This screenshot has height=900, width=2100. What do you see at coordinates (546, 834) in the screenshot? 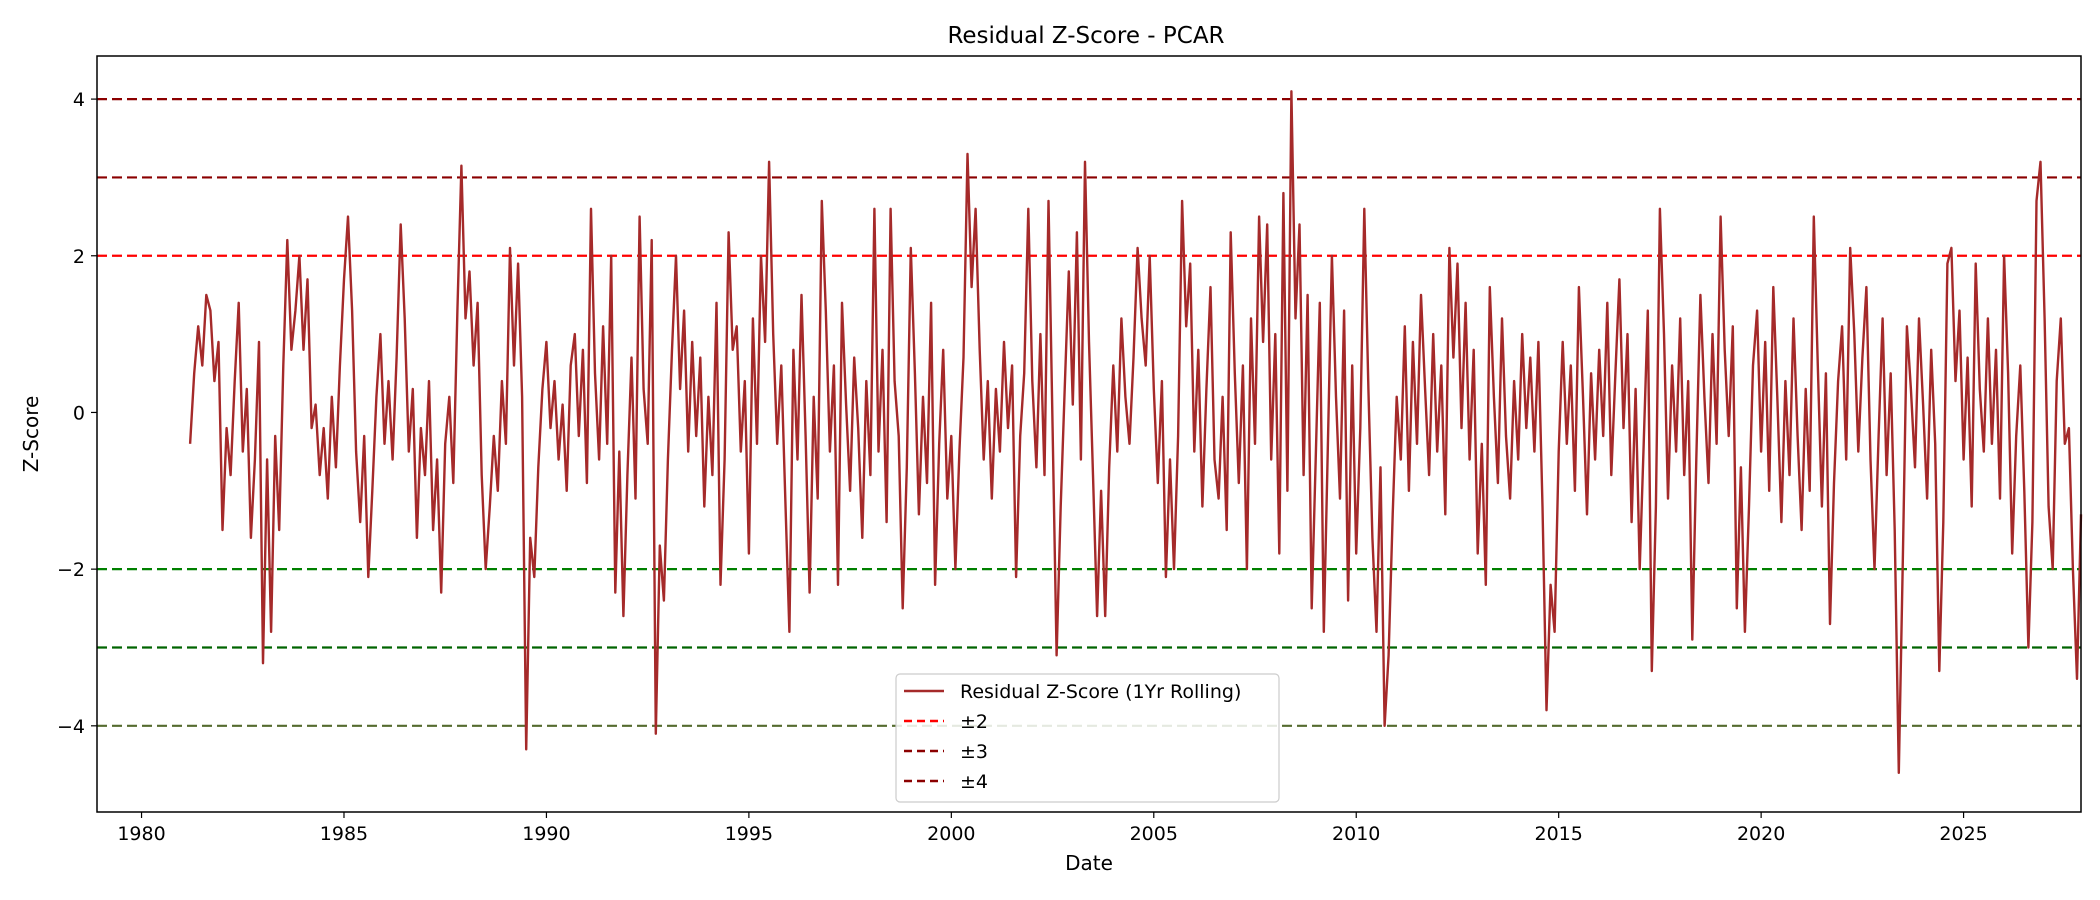
I see `x-tick-label: 1990` at bounding box center [546, 834].